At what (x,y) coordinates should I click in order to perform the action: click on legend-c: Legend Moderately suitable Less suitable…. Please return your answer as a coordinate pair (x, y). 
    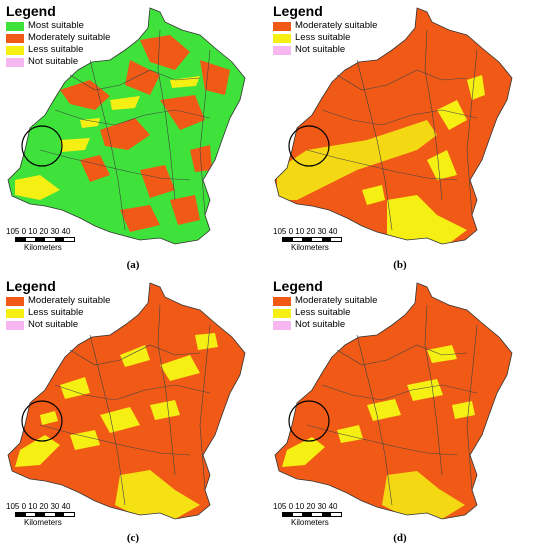
    Looking at the image, I should click on (58, 304).